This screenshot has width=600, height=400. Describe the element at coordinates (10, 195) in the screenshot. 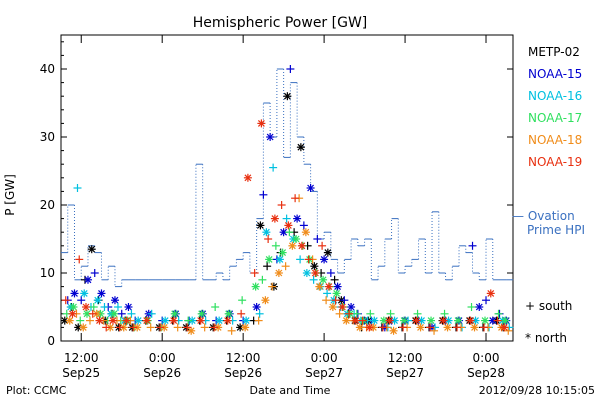

I see `y-axis-label: P [GW]` at that location.